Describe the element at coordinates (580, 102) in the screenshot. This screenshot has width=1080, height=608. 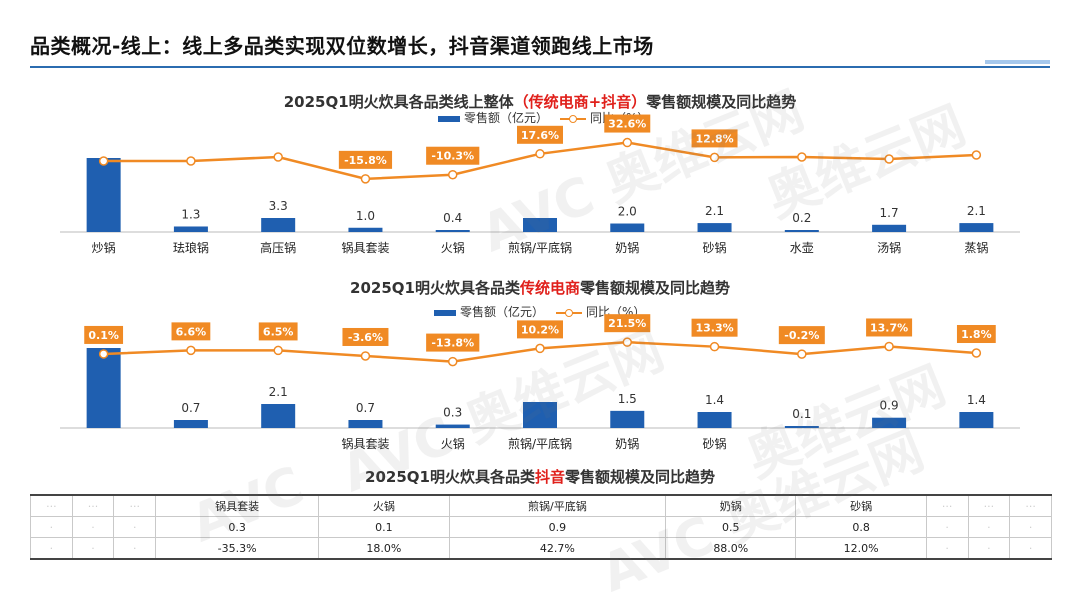
I see `chart1-title-highlight: （传统电商+抖音）` at that location.